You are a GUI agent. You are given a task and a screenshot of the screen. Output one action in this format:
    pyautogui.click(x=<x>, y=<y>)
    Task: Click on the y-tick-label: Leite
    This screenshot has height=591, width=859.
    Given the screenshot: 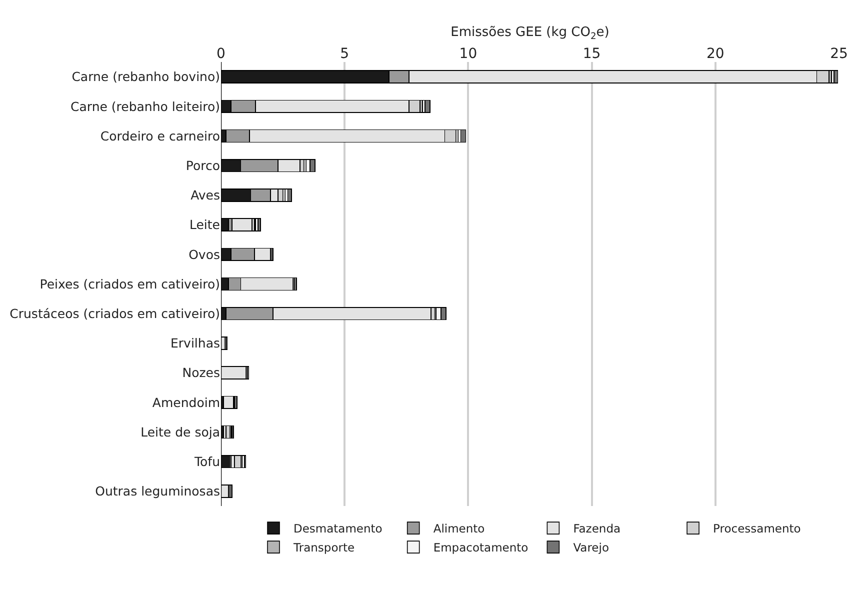 What is the action you would take?
    pyautogui.click(x=205, y=224)
    